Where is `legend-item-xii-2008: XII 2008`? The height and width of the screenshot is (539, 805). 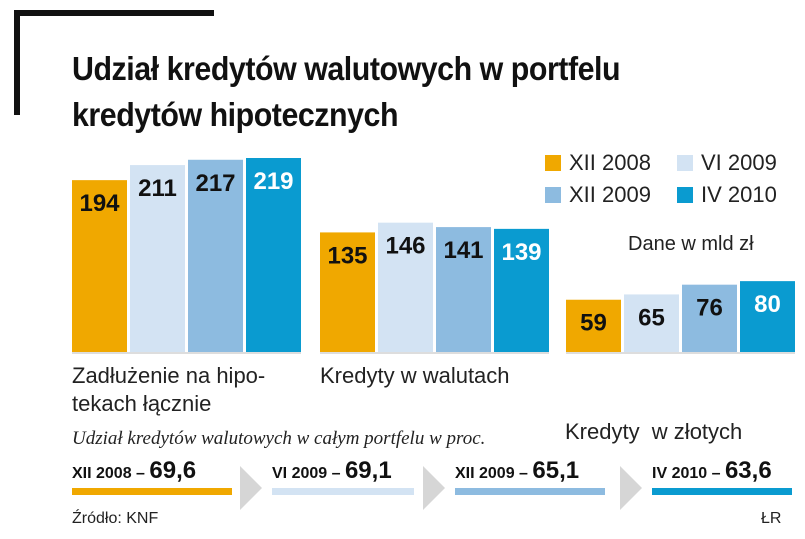
legend-item-xii-2008: XII 2008 is located at coordinates (598, 163).